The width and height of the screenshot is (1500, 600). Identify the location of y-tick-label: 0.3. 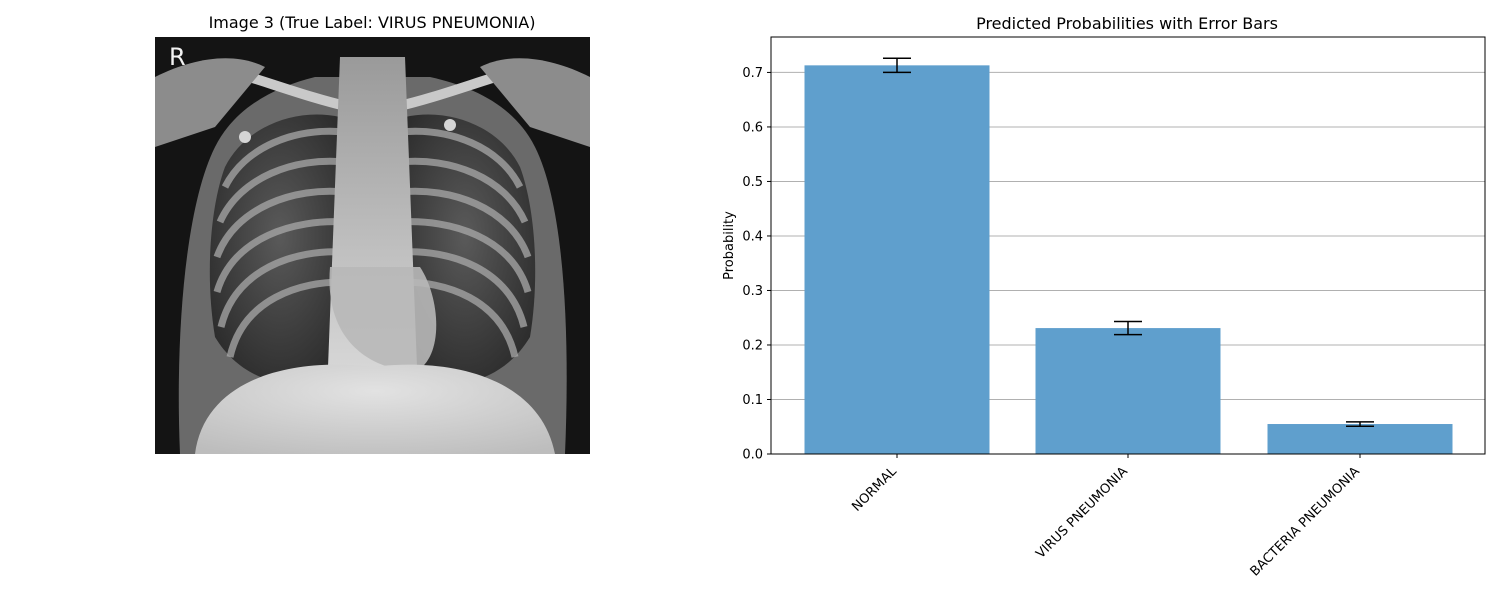
(752, 291).